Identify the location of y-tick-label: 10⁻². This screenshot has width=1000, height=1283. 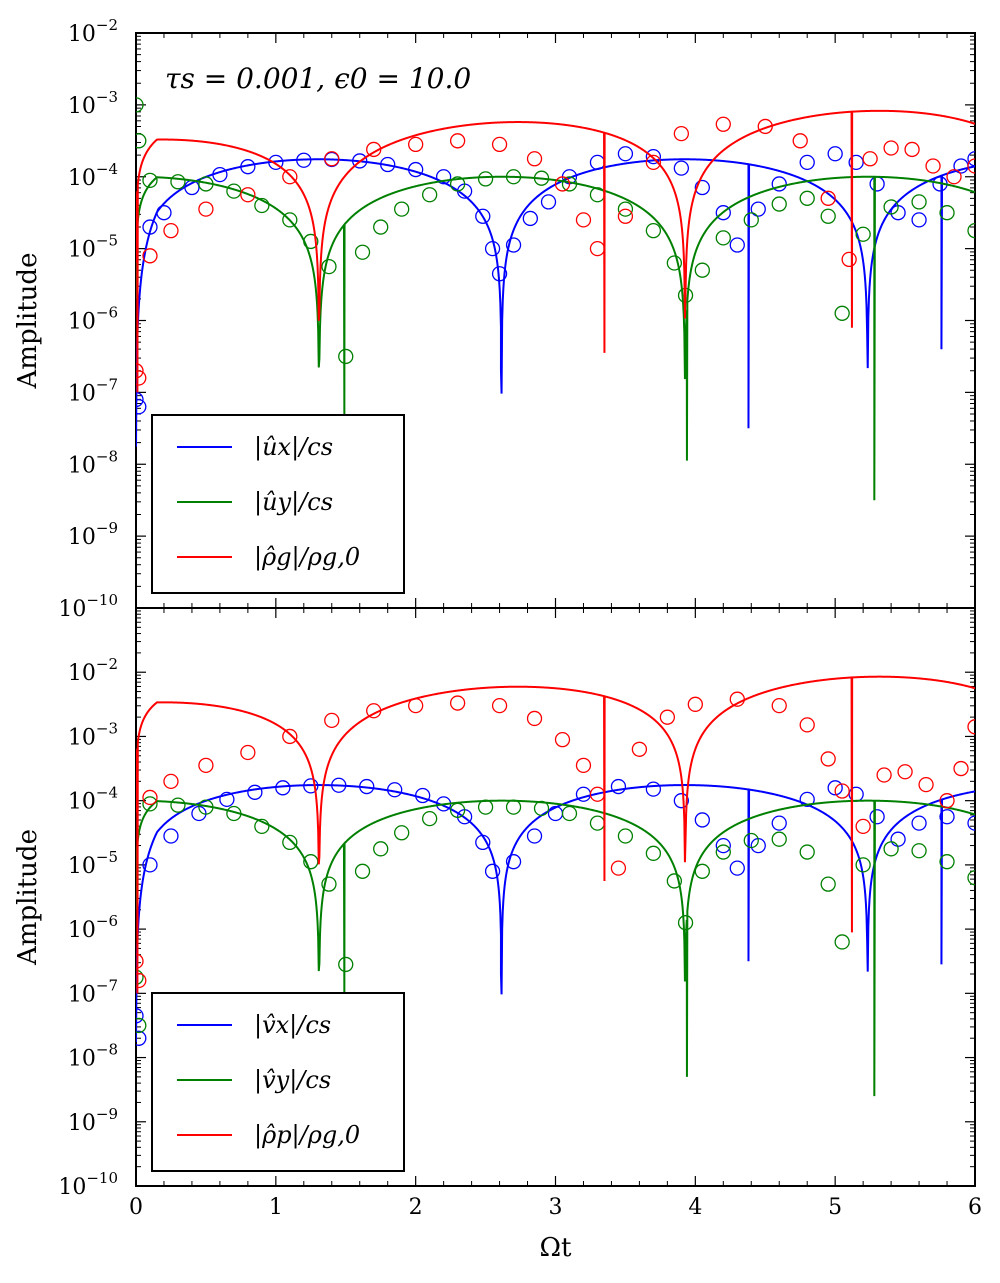
(93, 31).